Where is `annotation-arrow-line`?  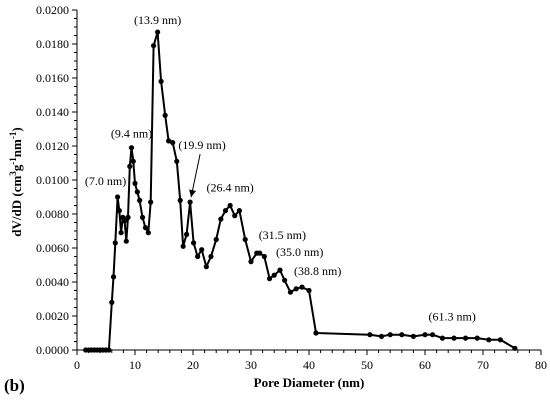
annotation-arrow-line is located at coordinates (195, 175).